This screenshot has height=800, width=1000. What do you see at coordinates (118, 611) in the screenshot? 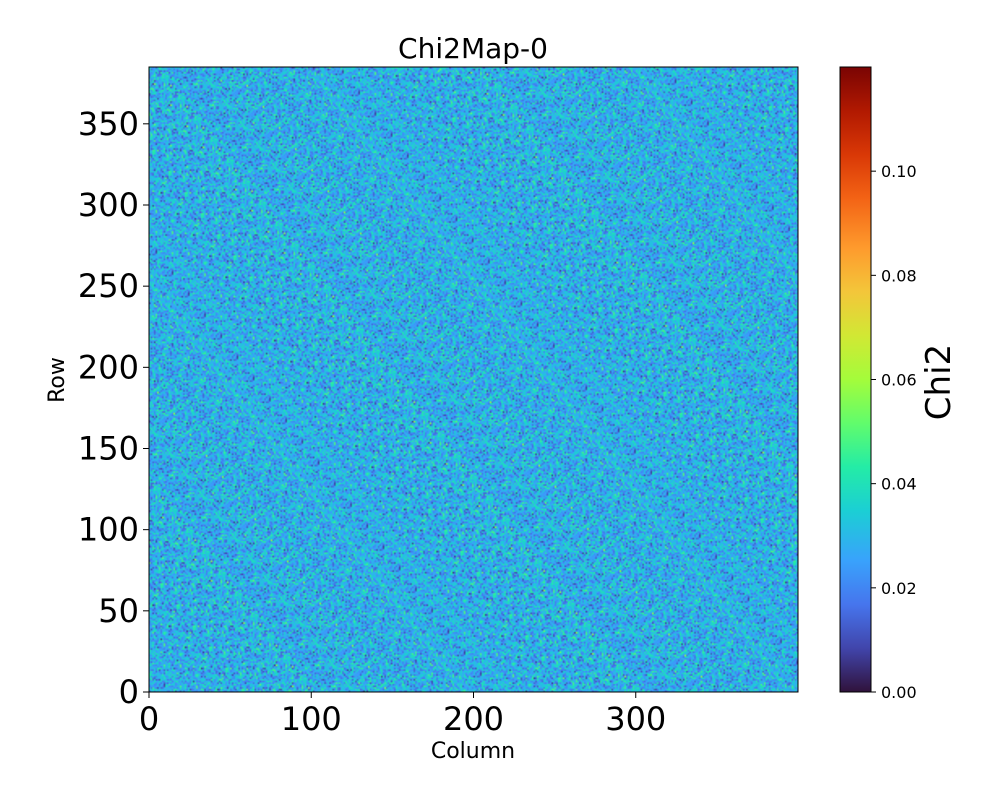
I see `y-tick-label: 50` at bounding box center [118, 611].